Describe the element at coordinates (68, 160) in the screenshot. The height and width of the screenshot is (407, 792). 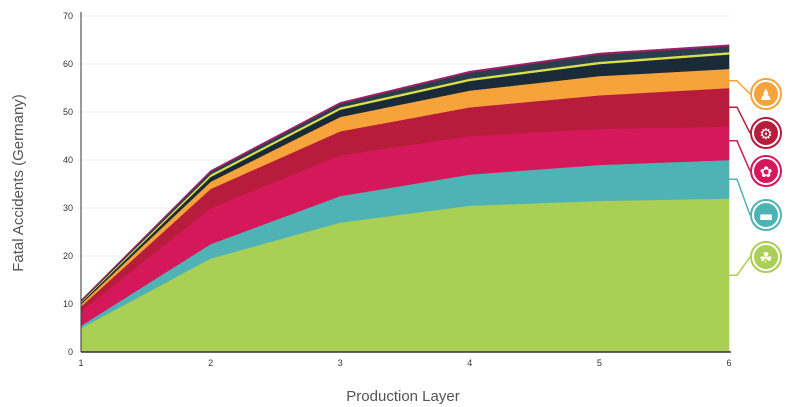
I see `y-tick-label: 40` at that location.